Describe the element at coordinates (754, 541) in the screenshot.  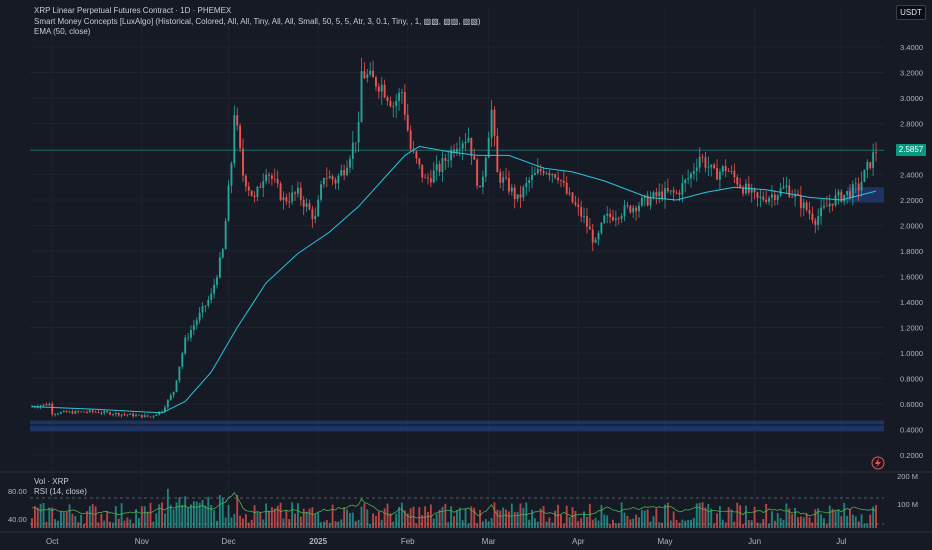
I see `time-tick-label: Jun` at that location.